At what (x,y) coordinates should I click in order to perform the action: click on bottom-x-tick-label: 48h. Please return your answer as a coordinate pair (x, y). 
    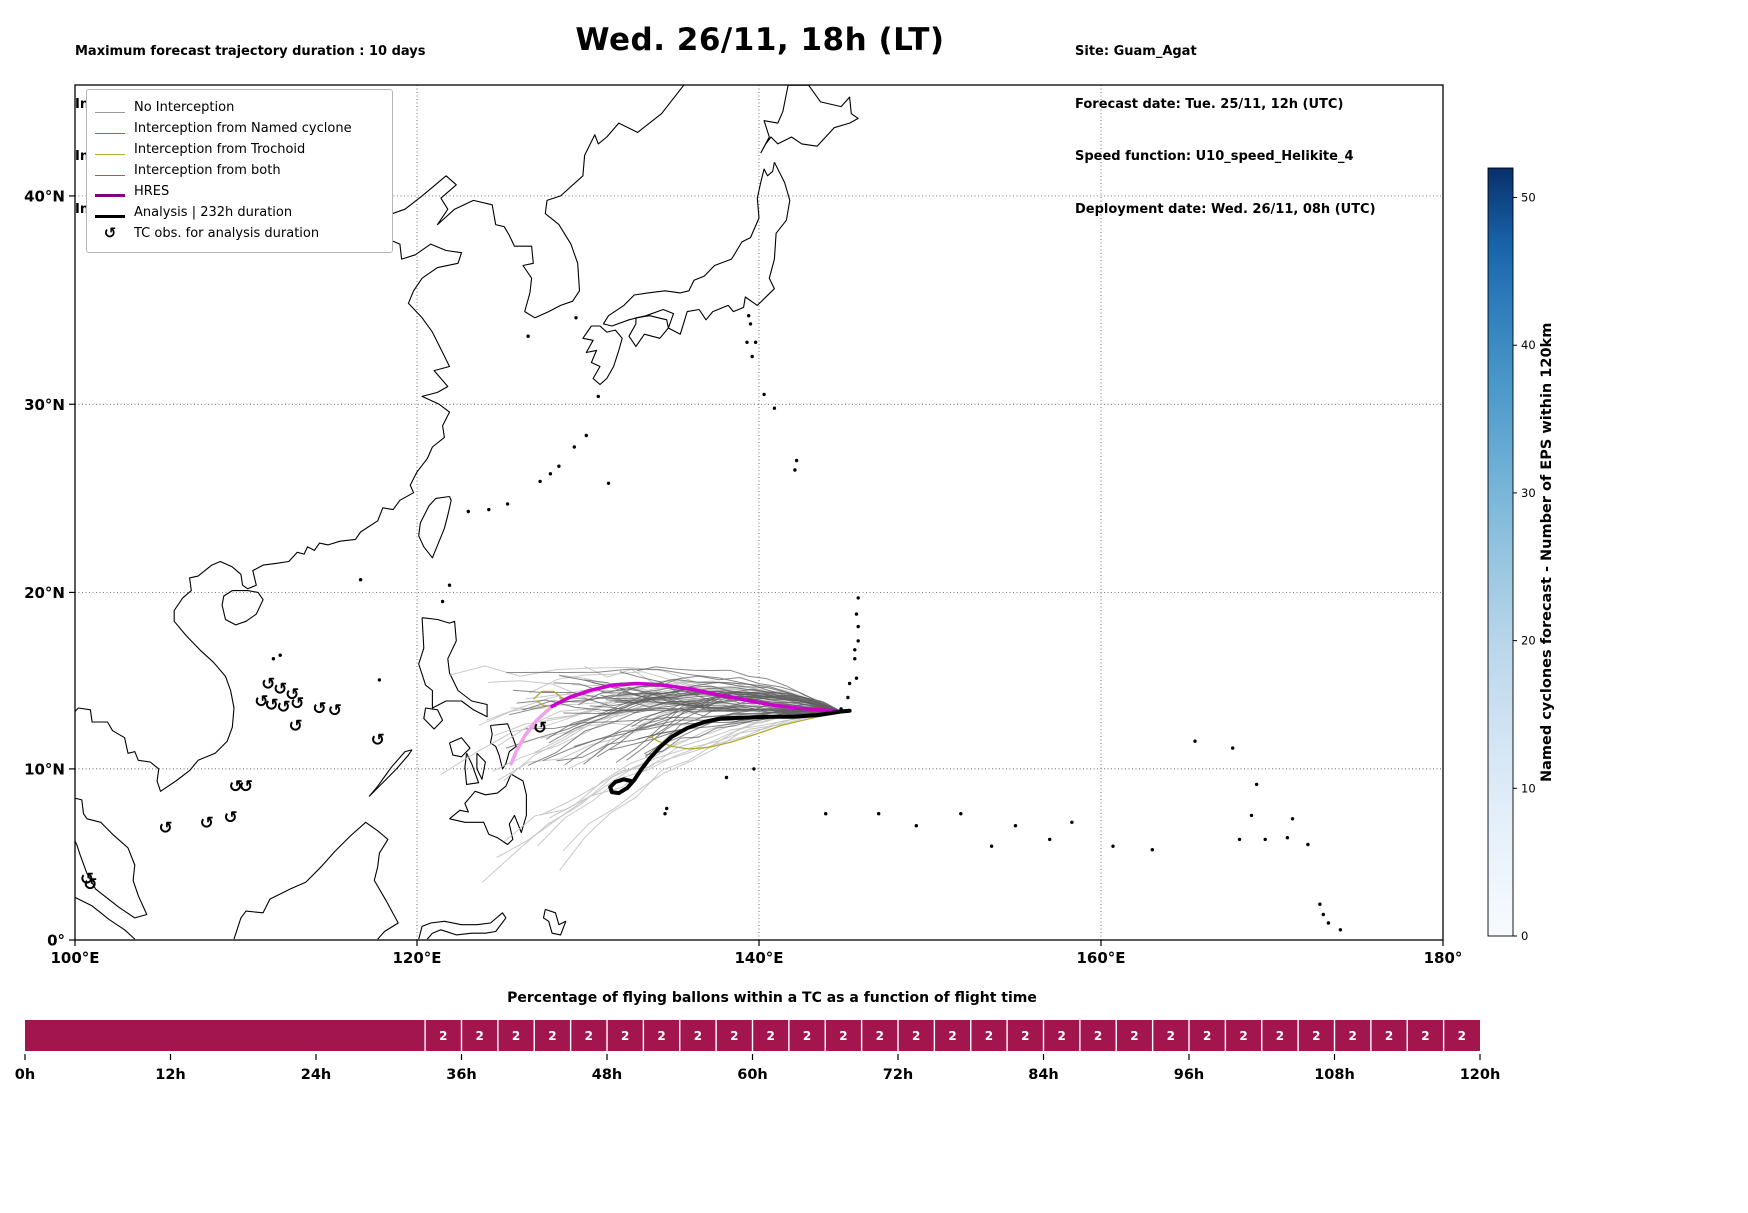
    Looking at the image, I should click on (607, 1075).